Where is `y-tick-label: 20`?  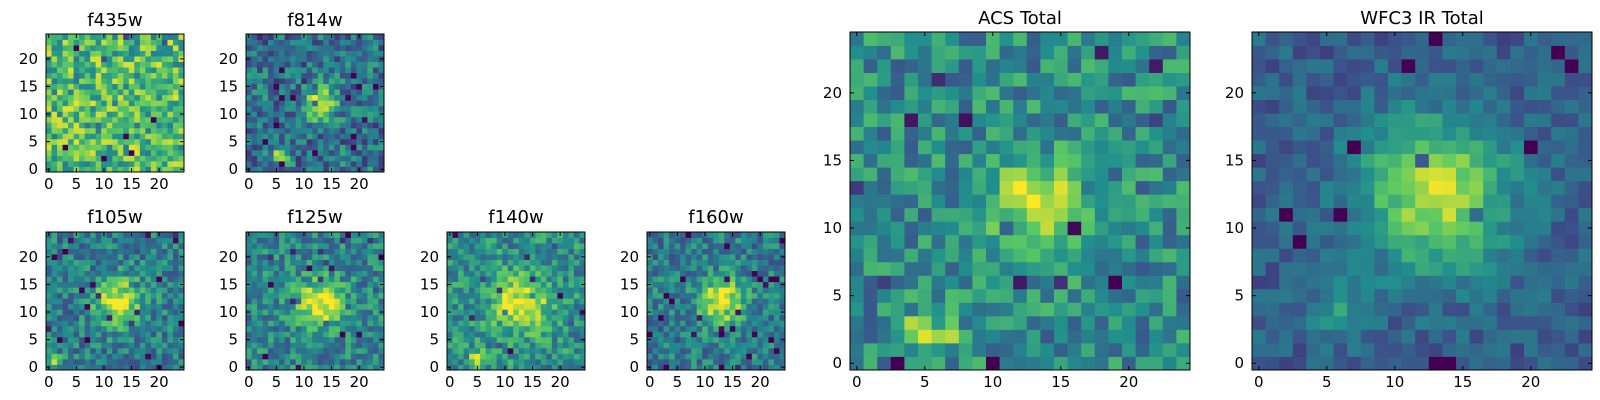
y-tick-label: 20 is located at coordinates (28, 59).